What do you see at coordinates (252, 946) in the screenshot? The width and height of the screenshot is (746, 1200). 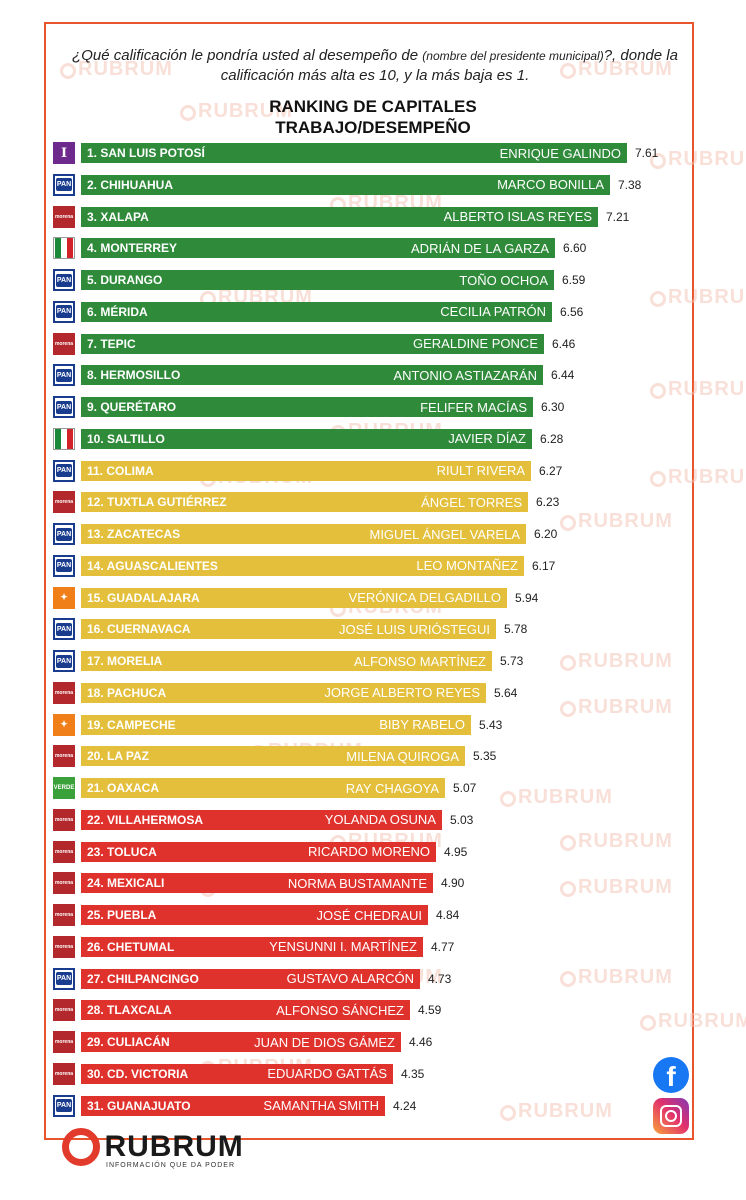 I see `bar: 26. CHETUMAL YENSUNNI I. MARTÍNEZ` at bounding box center [252, 946].